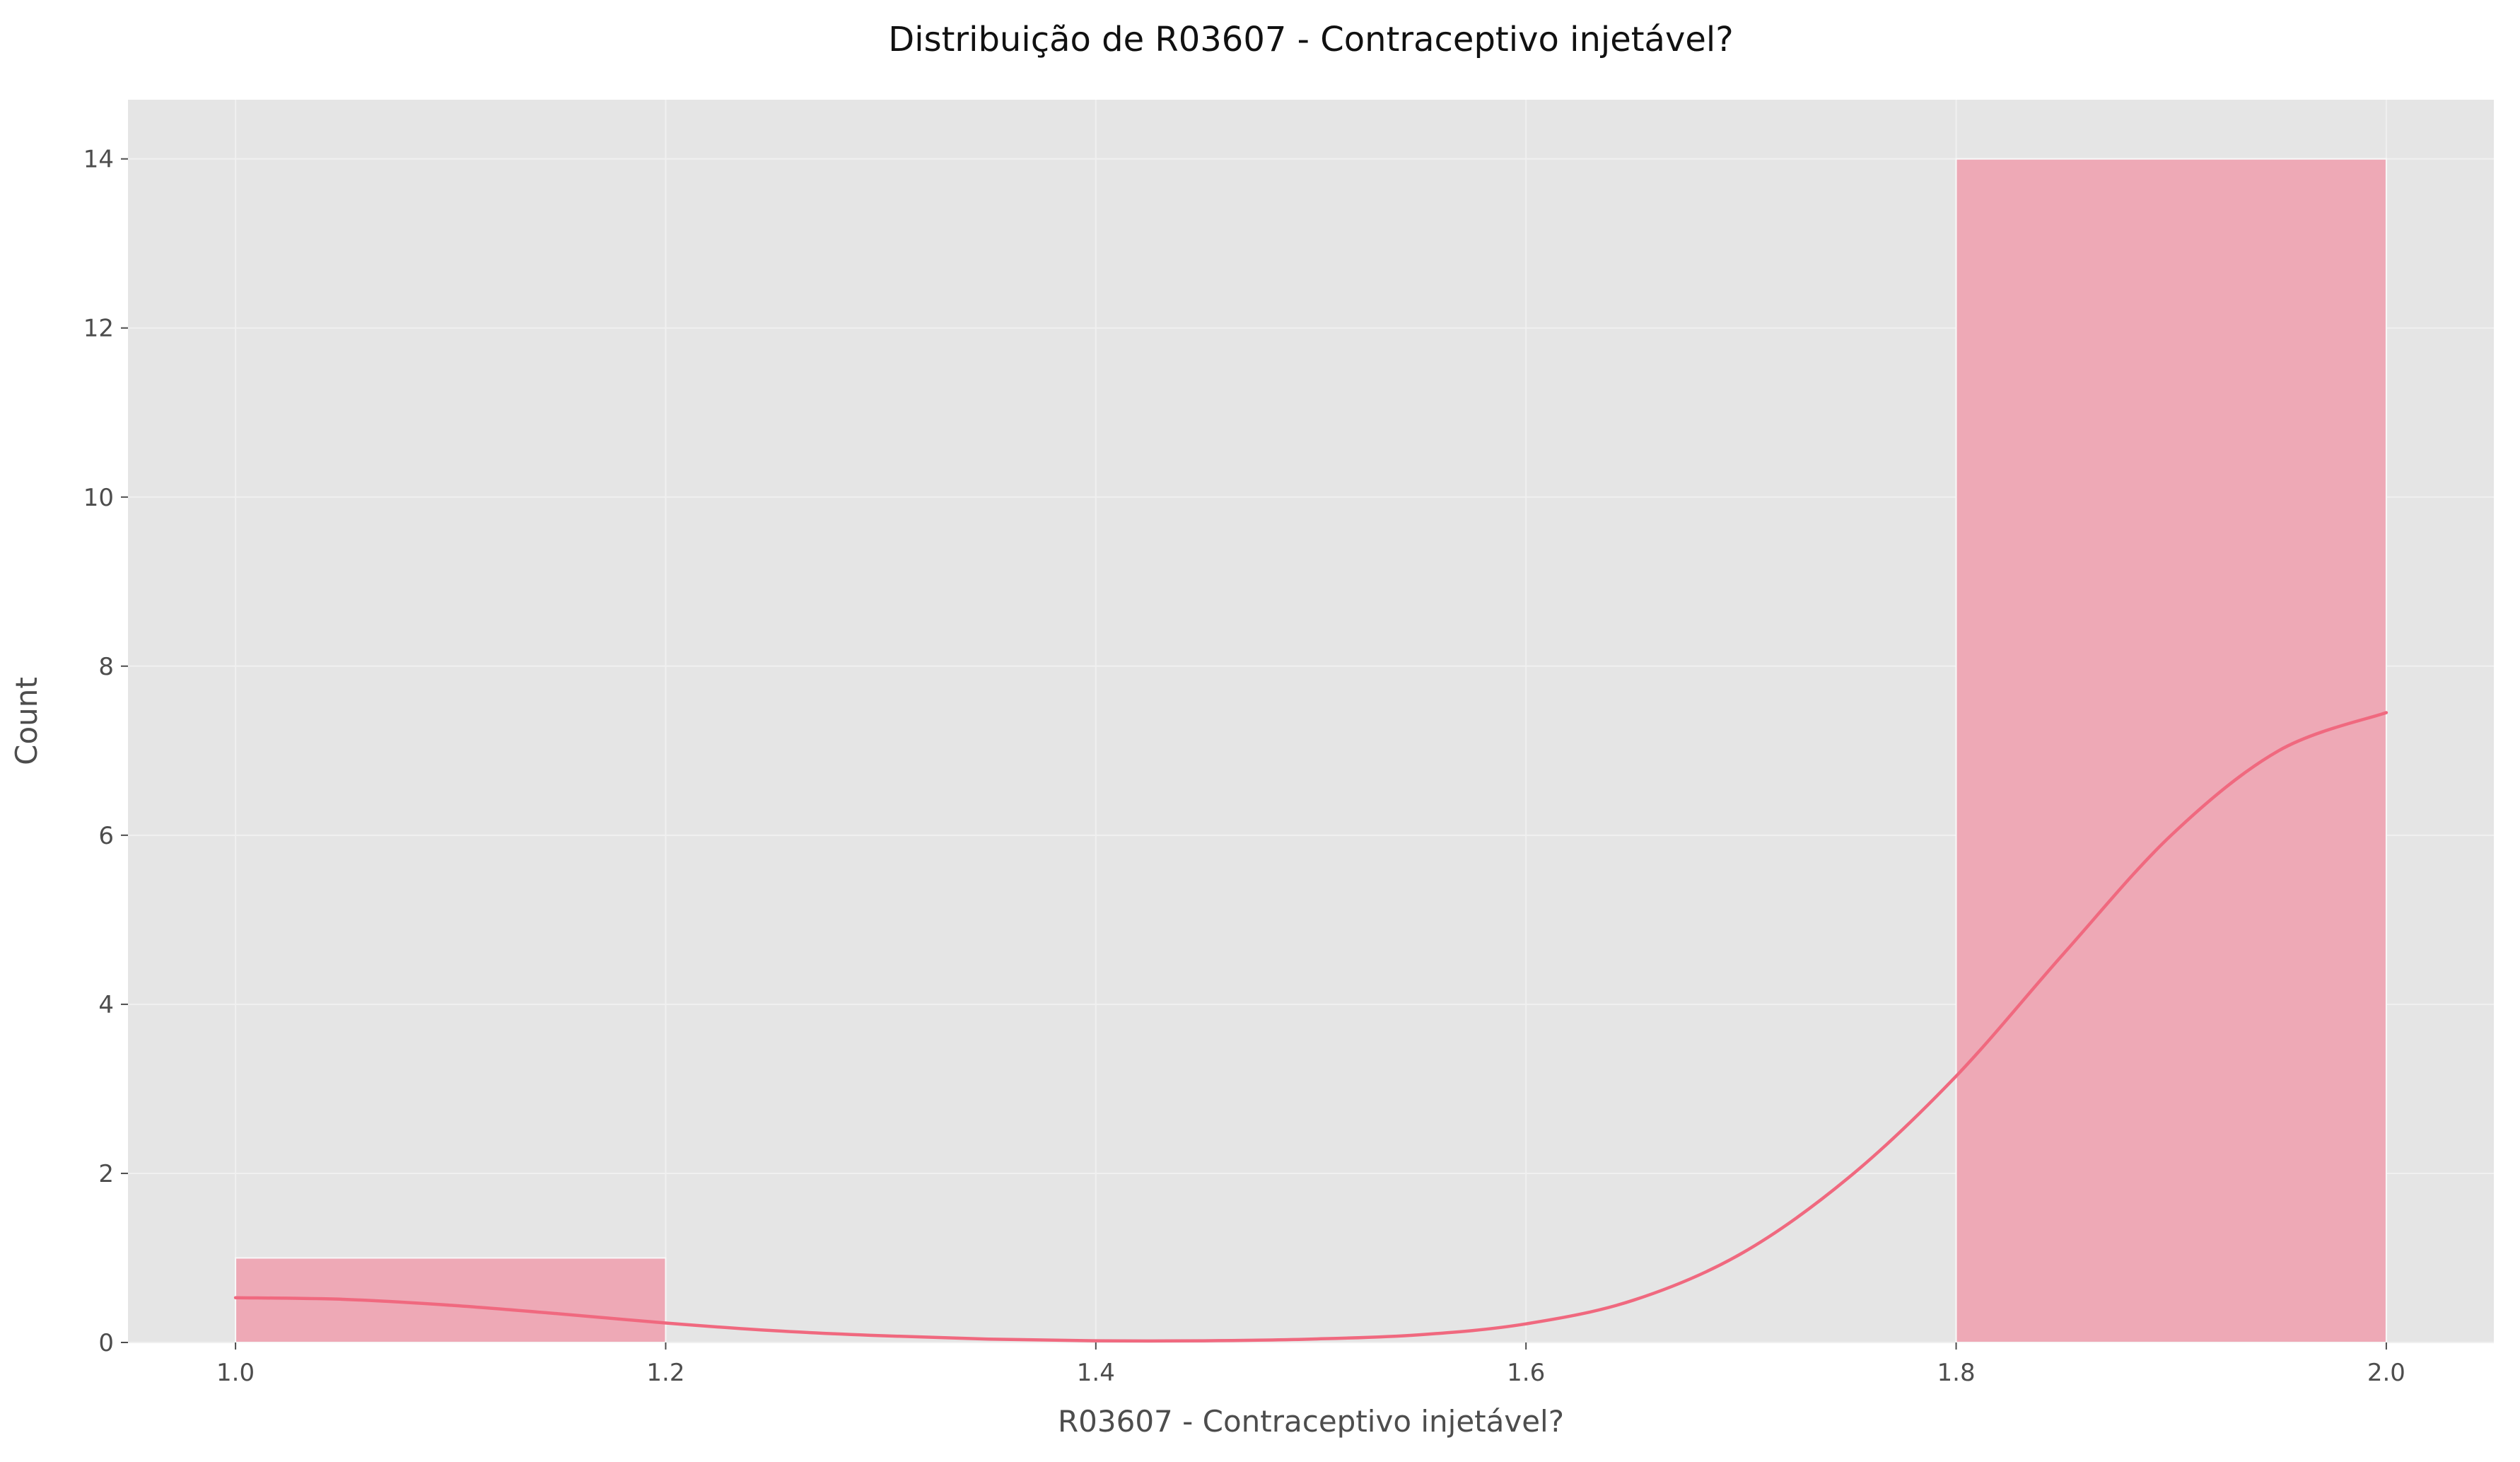 Image resolution: width=2520 pixels, height=1462 pixels. Describe the element at coordinates (106, 1005) in the screenshot. I see `y-tick-label: 4` at that location.